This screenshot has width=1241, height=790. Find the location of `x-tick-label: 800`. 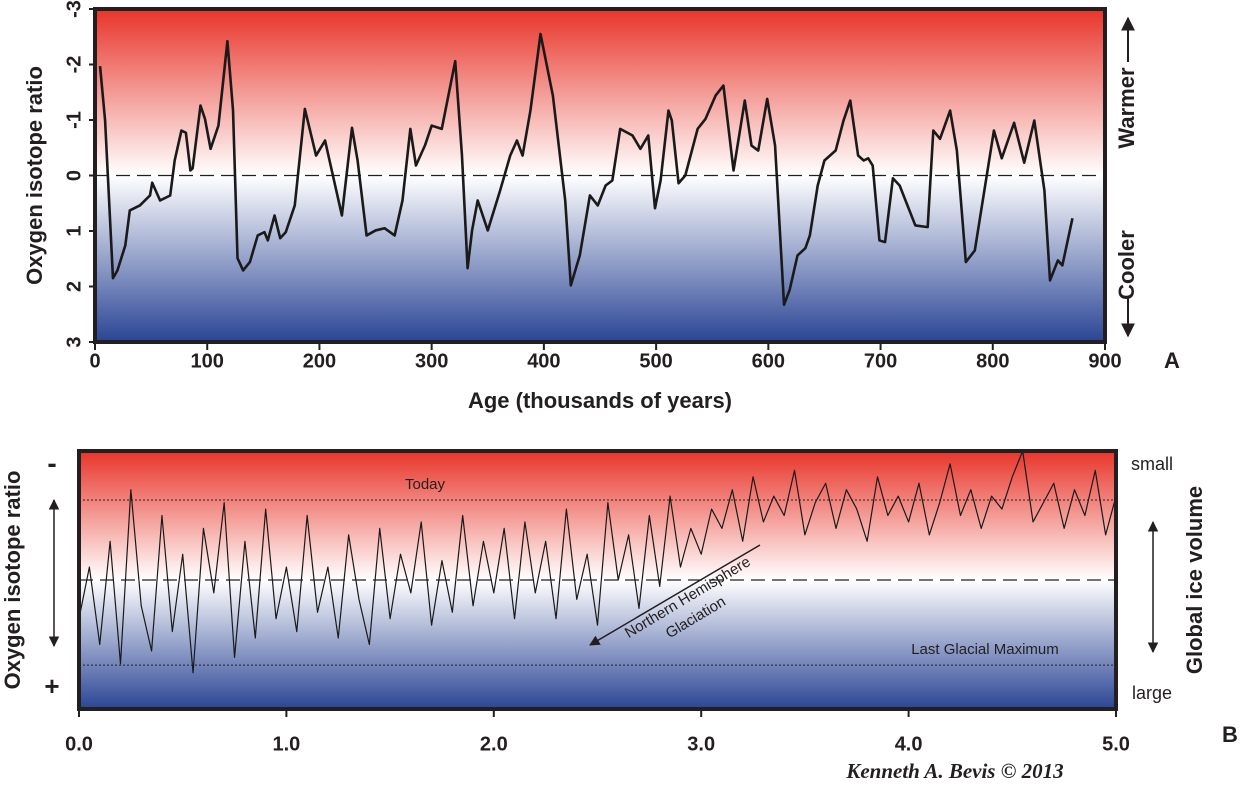

x-tick-label: 800 is located at coordinates (992, 361).